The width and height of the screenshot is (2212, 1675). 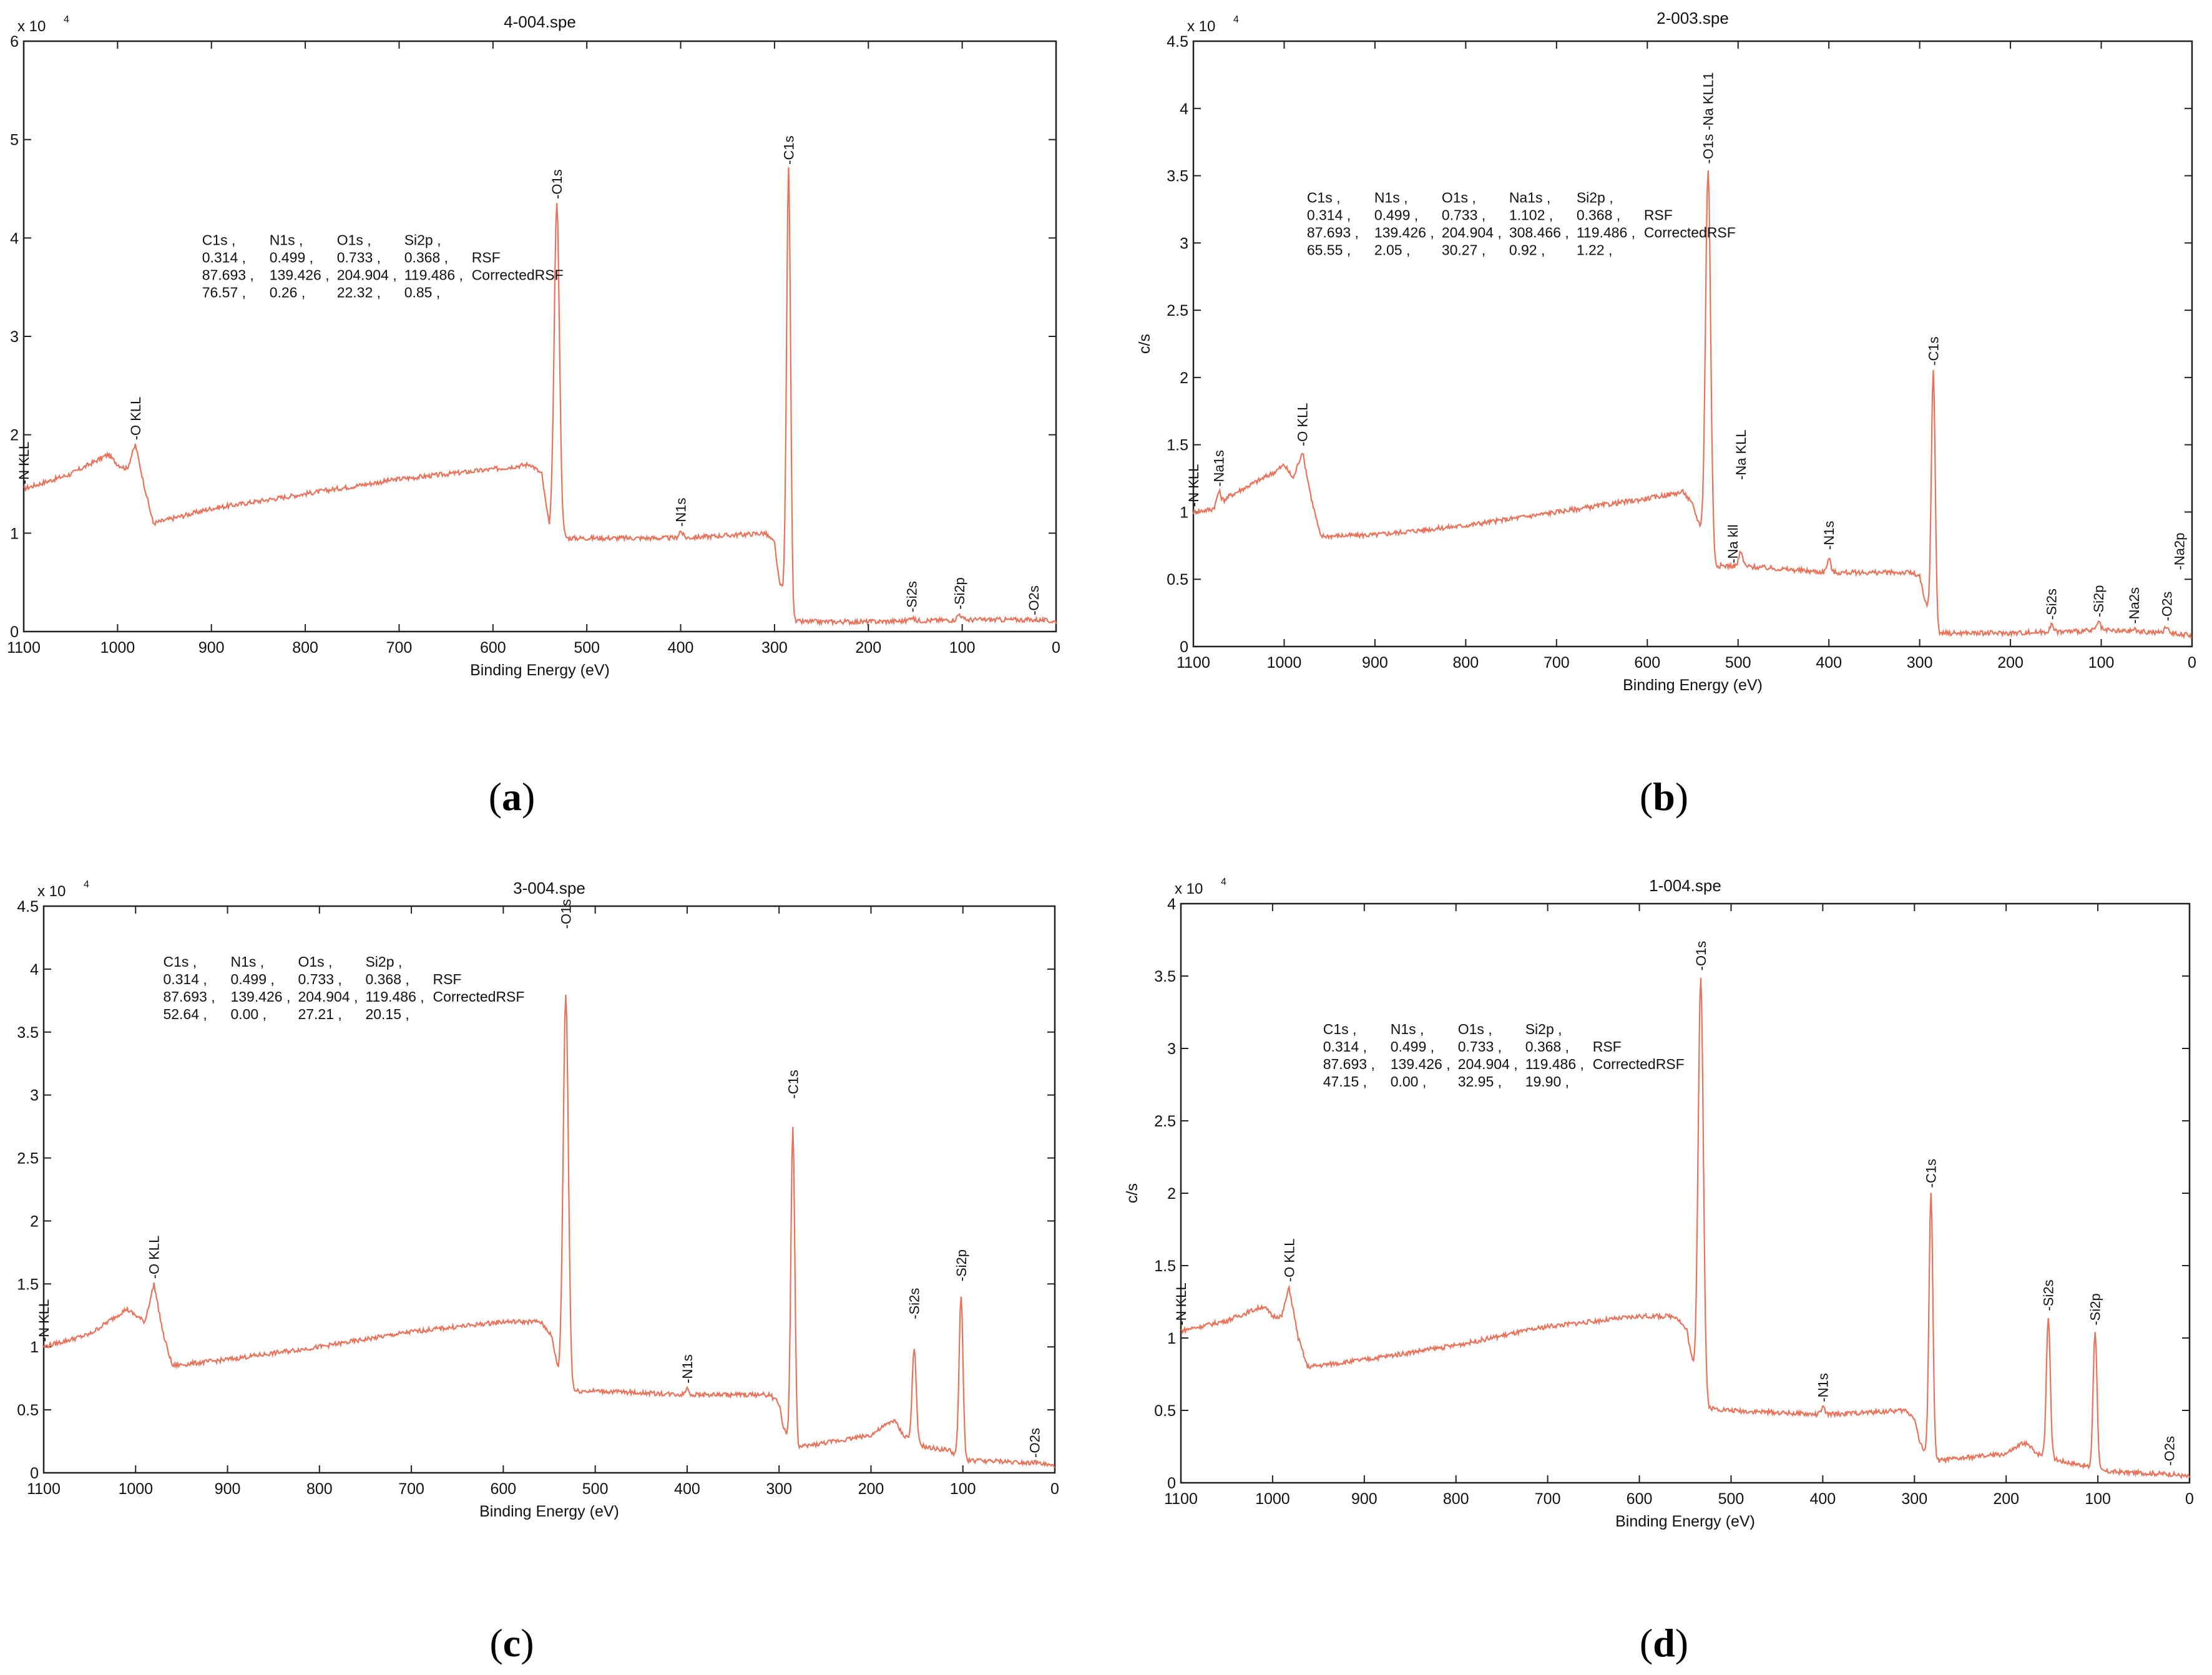 What do you see at coordinates (1184, 243) in the screenshot?
I see `y-tick-label: 3` at bounding box center [1184, 243].